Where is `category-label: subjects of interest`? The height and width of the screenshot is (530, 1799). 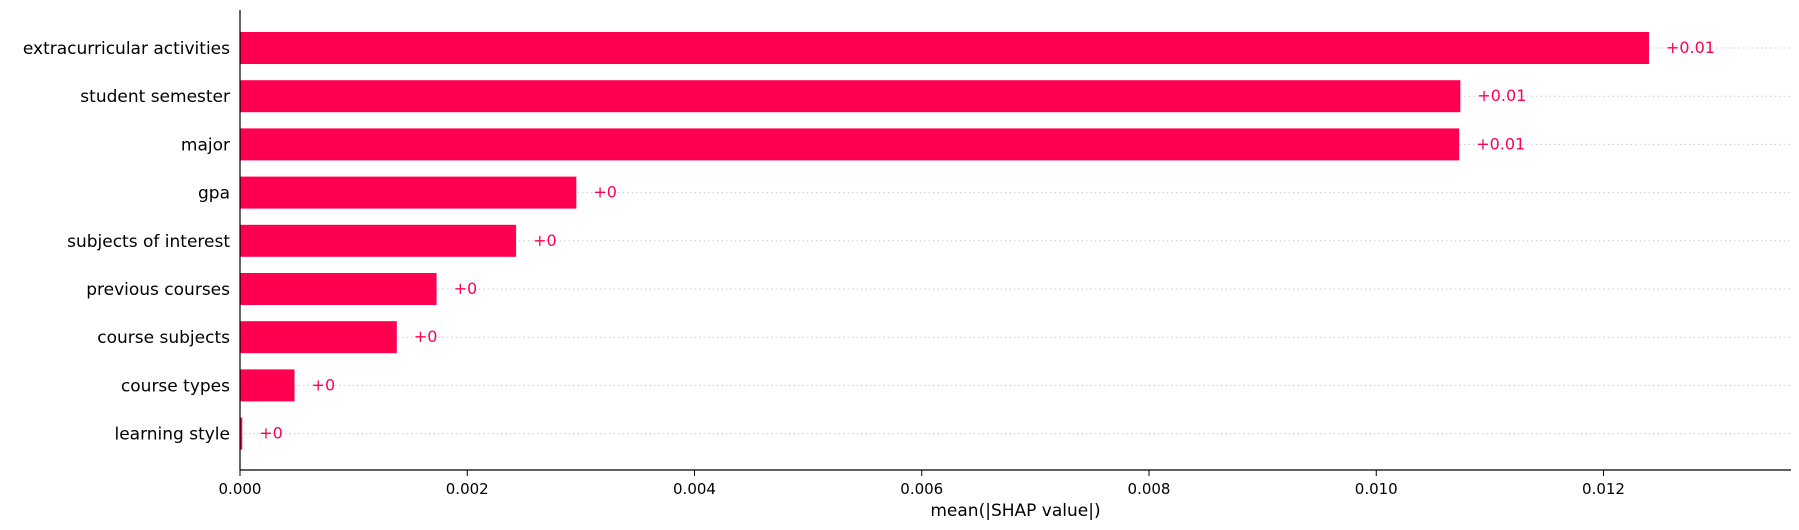 category-label: subjects of interest is located at coordinates (148, 242).